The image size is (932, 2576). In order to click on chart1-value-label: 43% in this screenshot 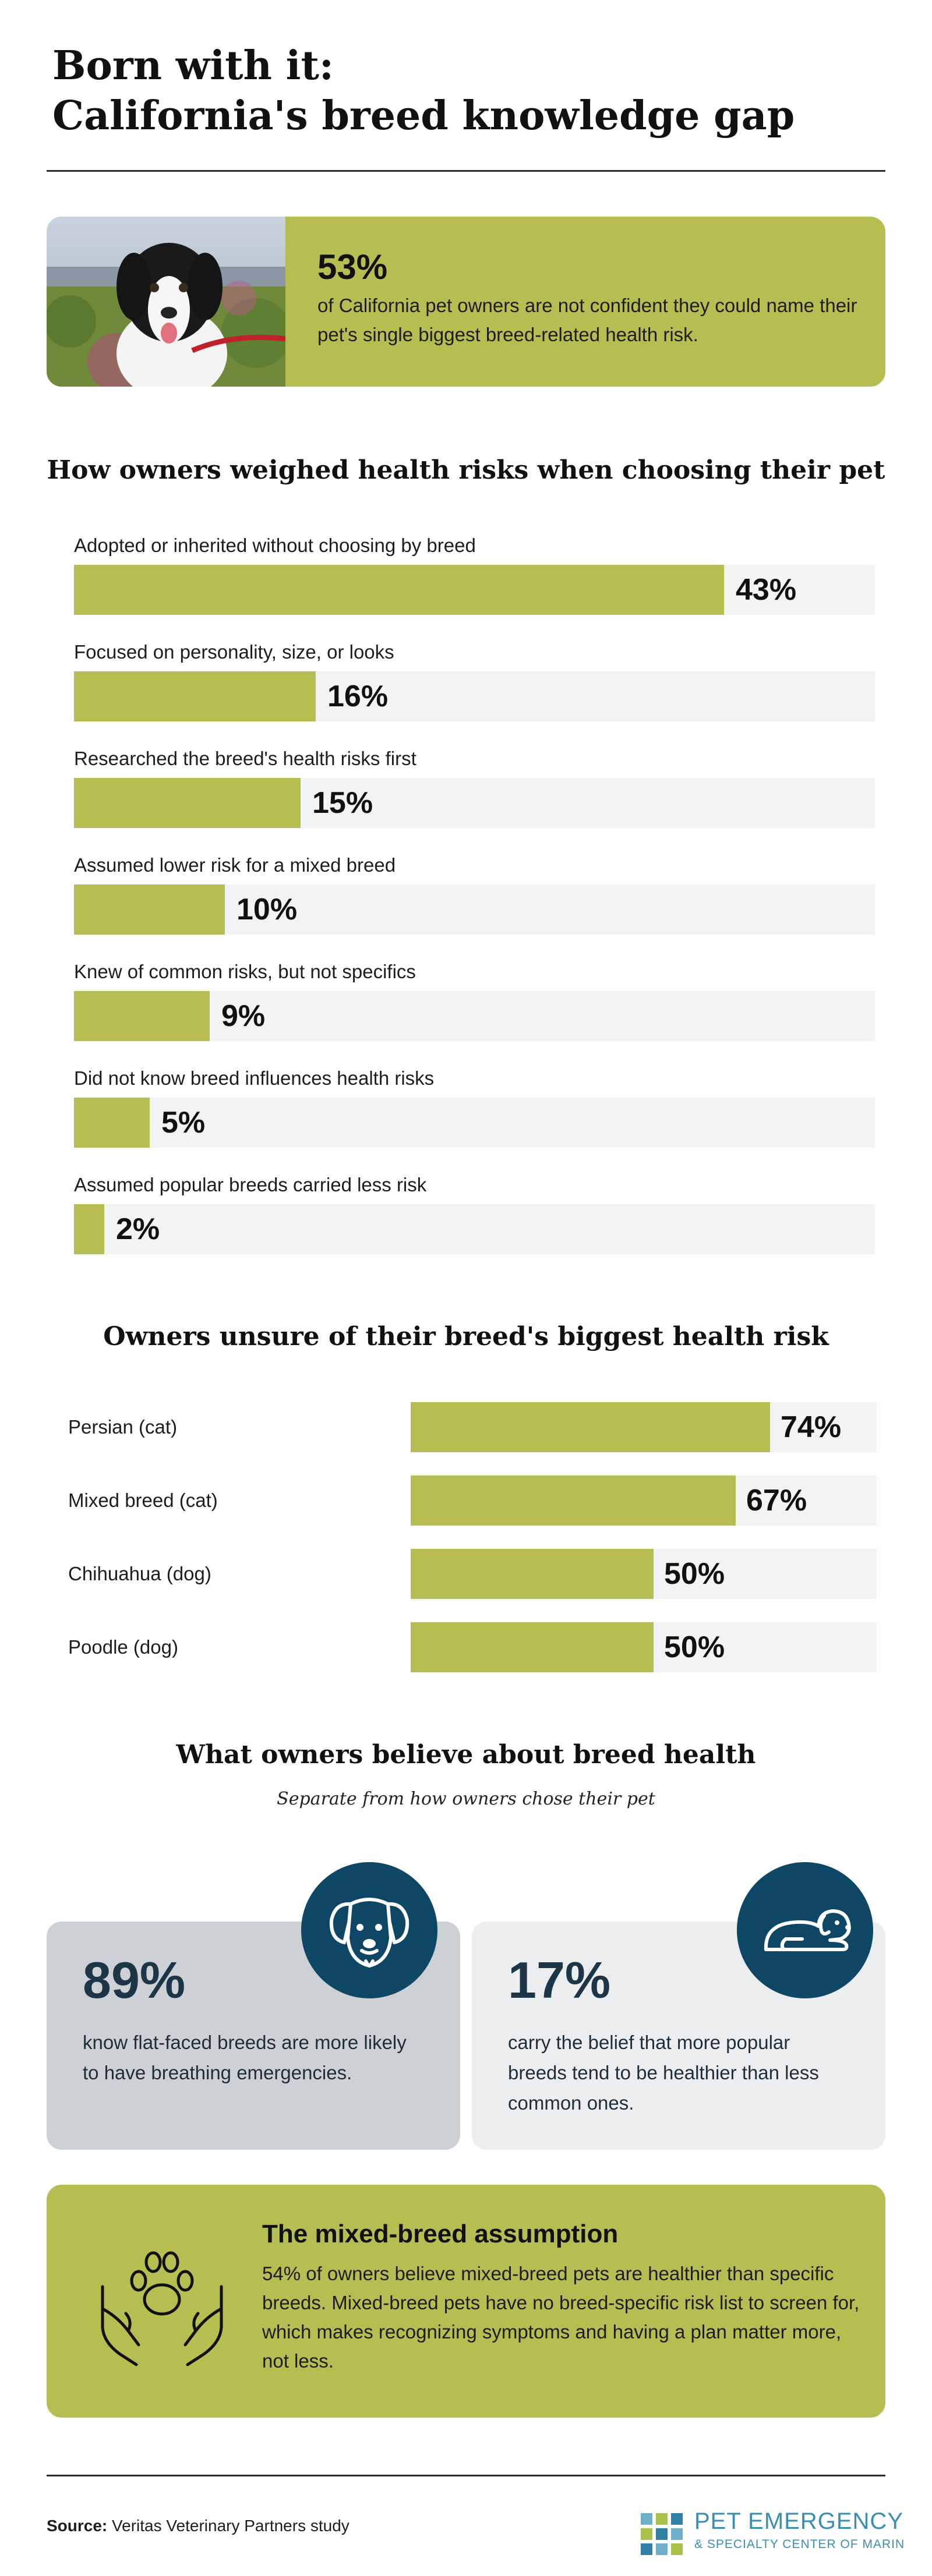, I will do `click(767, 590)`.